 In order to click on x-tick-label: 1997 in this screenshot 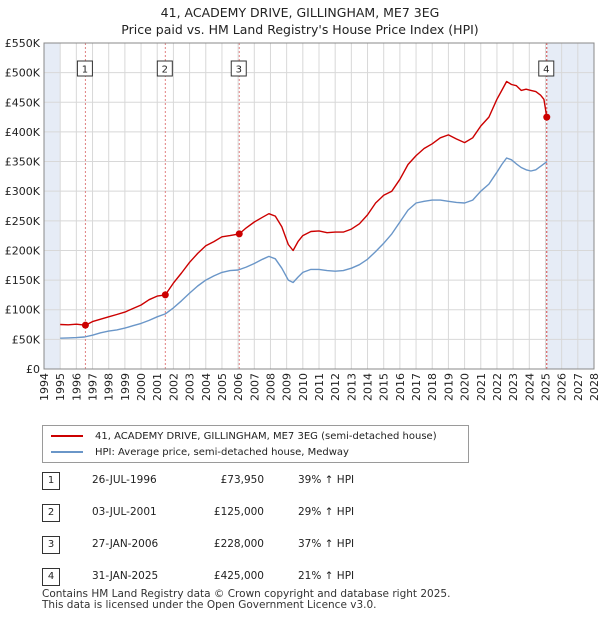, I will do `click(93, 387)`.